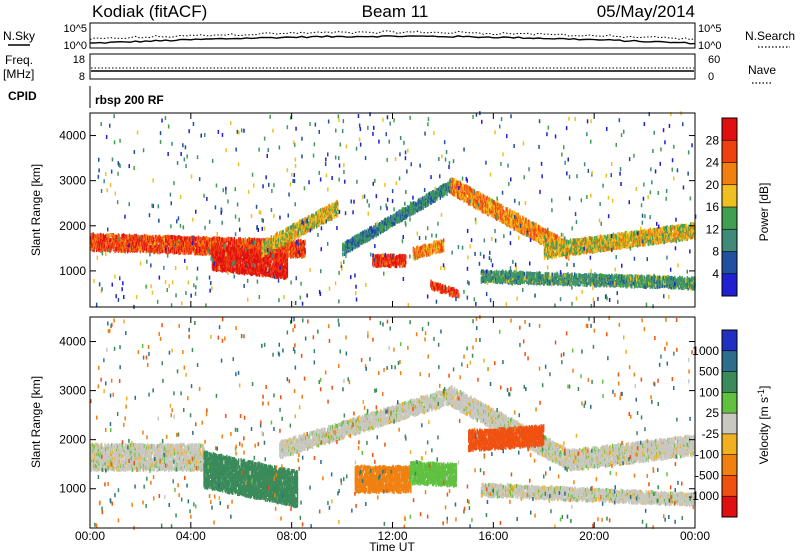 This screenshot has height=554, width=800. I want to click on nave-tick-low: 0, so click(711, 77).